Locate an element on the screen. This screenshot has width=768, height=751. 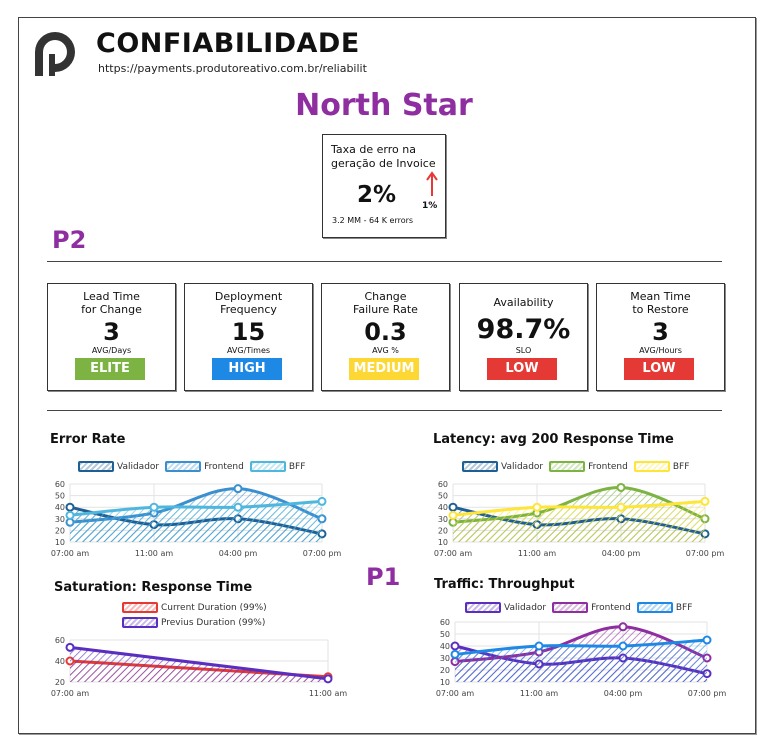
kpi-label-line1: Deployment is located at coordinates (248, 296).